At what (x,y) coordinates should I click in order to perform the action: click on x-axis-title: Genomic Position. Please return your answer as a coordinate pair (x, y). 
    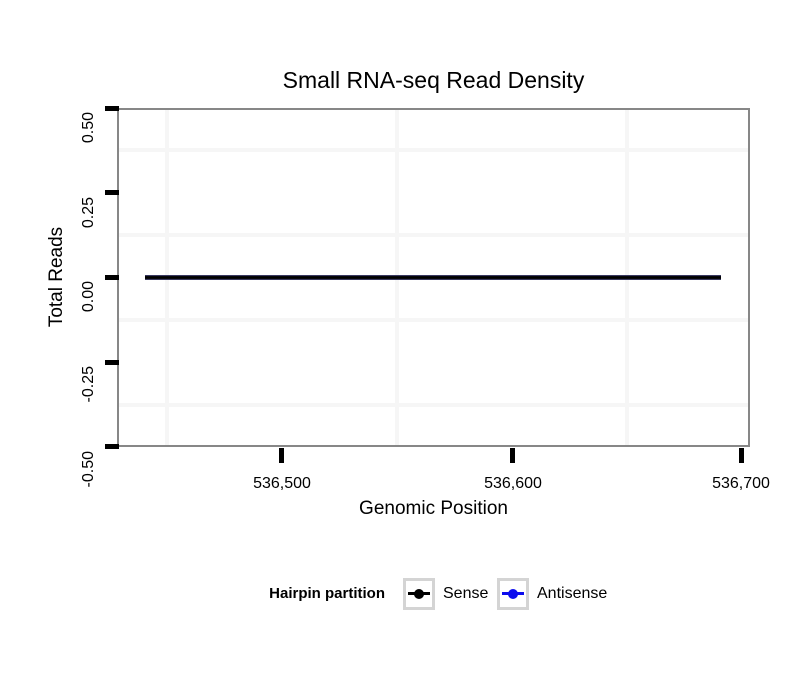
    Looking at the image, I should click on (433, 508).